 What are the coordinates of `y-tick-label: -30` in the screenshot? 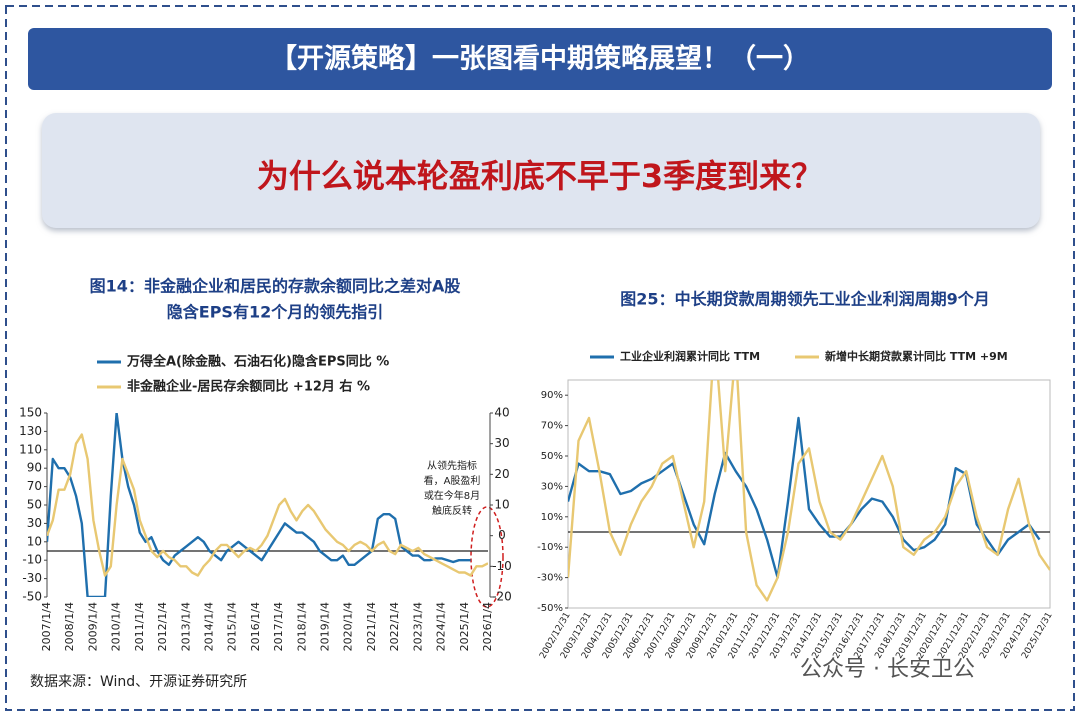 It's located at (32, 578).